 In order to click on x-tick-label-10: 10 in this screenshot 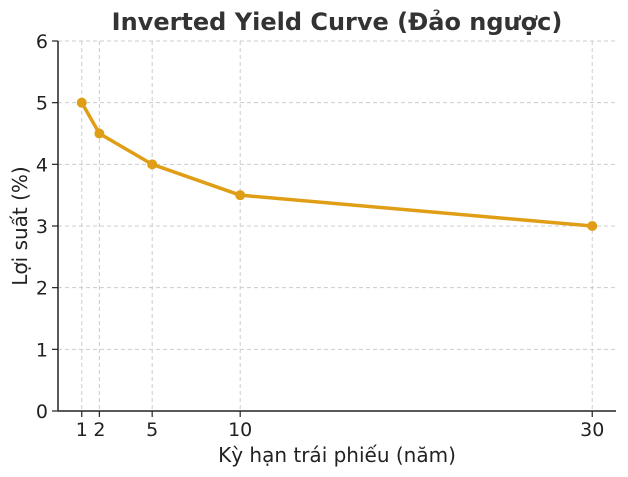, I will do `click(240, 430)`.